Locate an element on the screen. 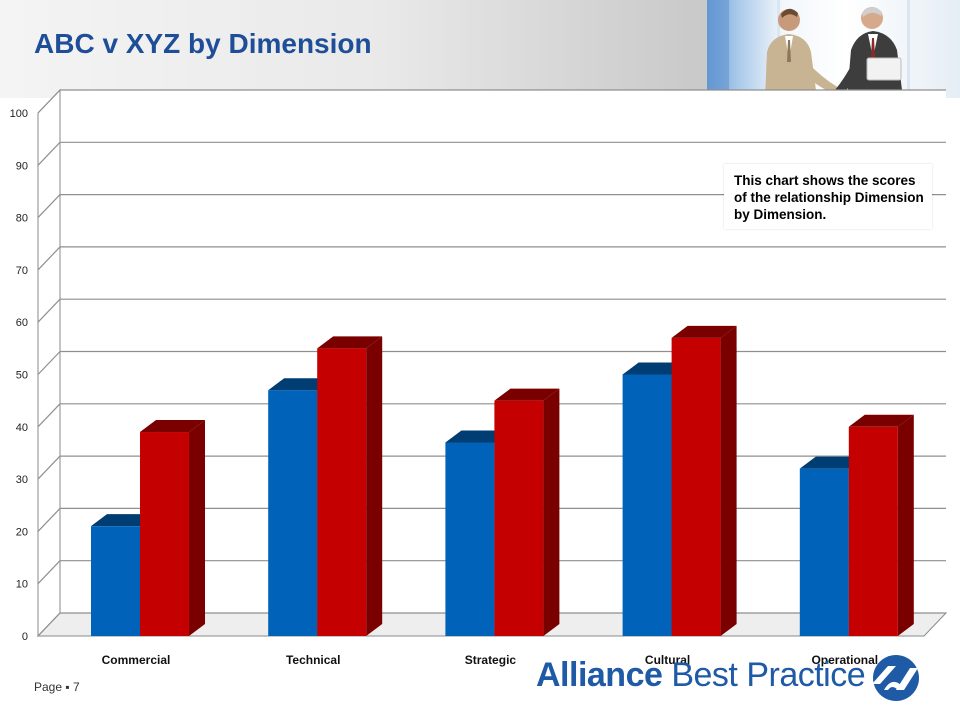 The height and width of the screenshot is (720, 960). handshake-image-icon is located at coordinates (808, 49).